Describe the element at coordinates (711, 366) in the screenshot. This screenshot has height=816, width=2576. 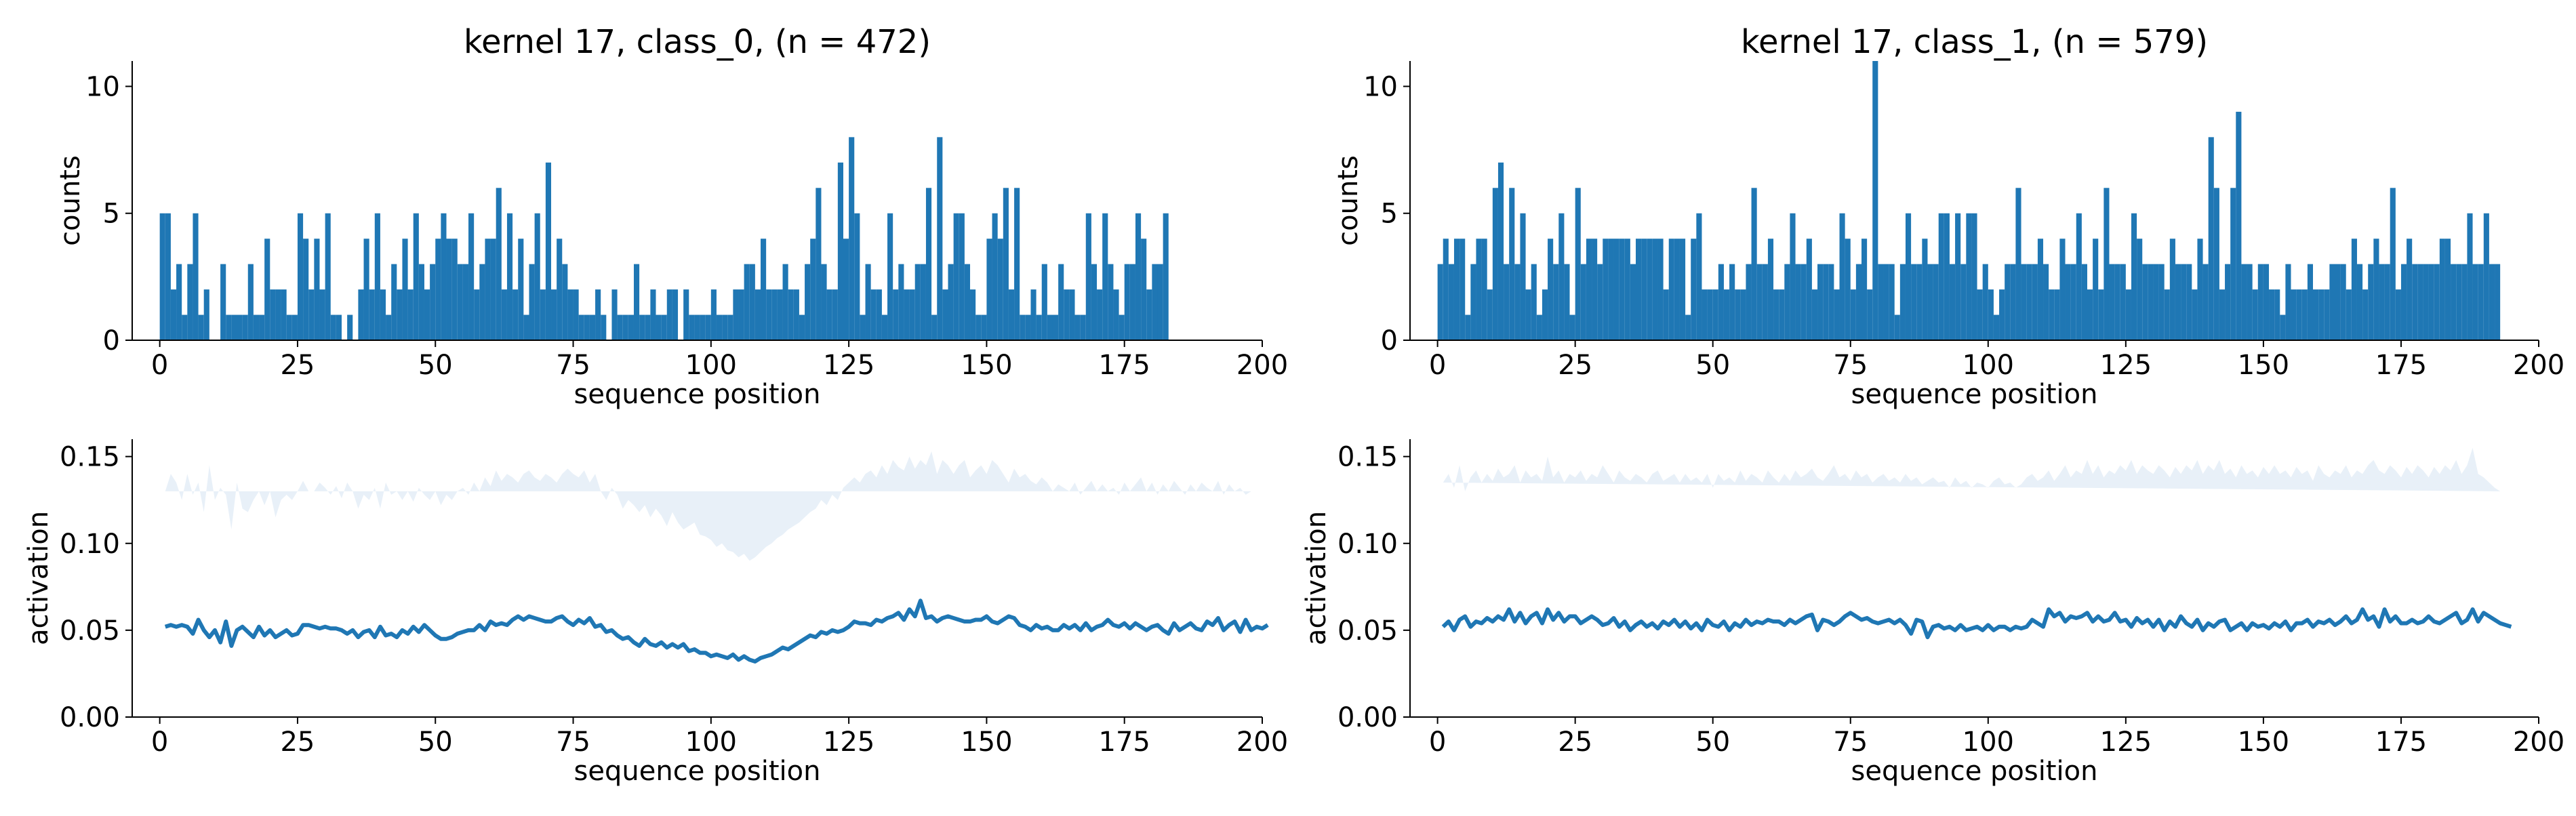
I see `panel-1-x-tick-label: 100` at that location.